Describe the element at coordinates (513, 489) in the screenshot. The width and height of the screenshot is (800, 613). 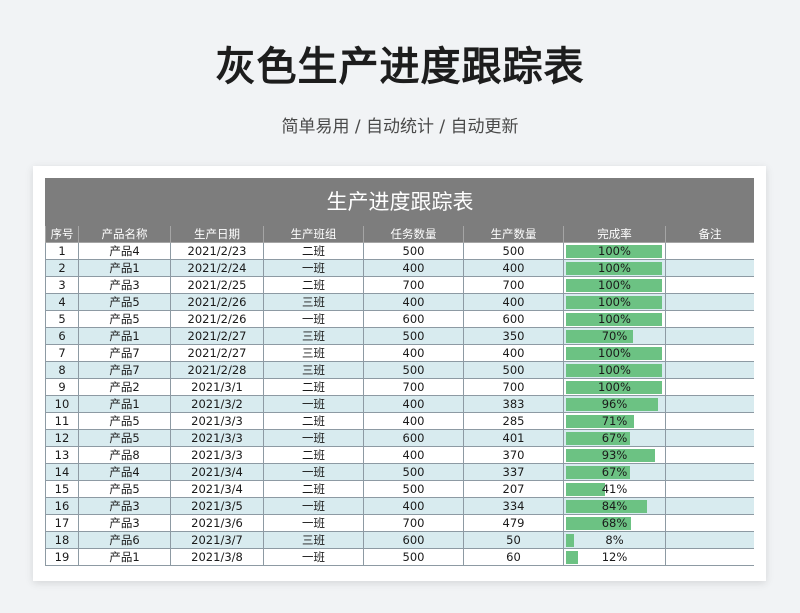
I see `produced-quantity-cell: 207` at that location.